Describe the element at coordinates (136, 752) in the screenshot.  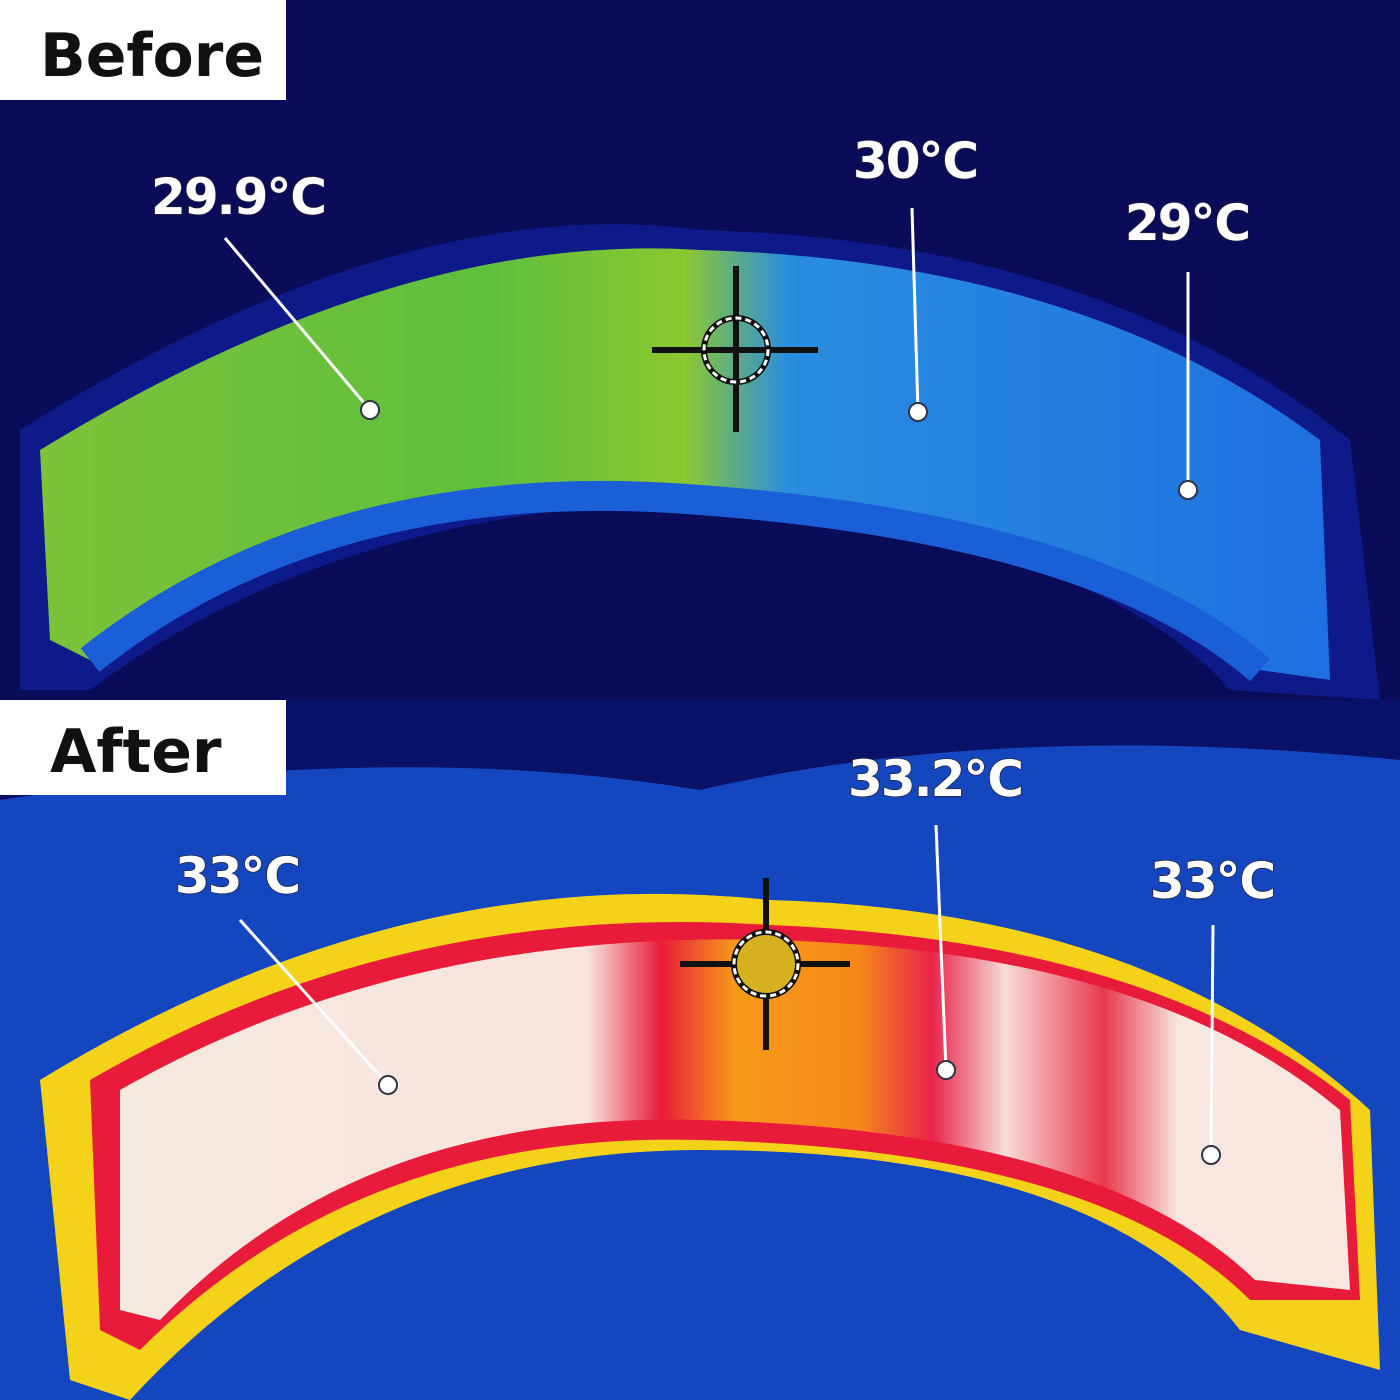
I see `panel-label: After` at that location.